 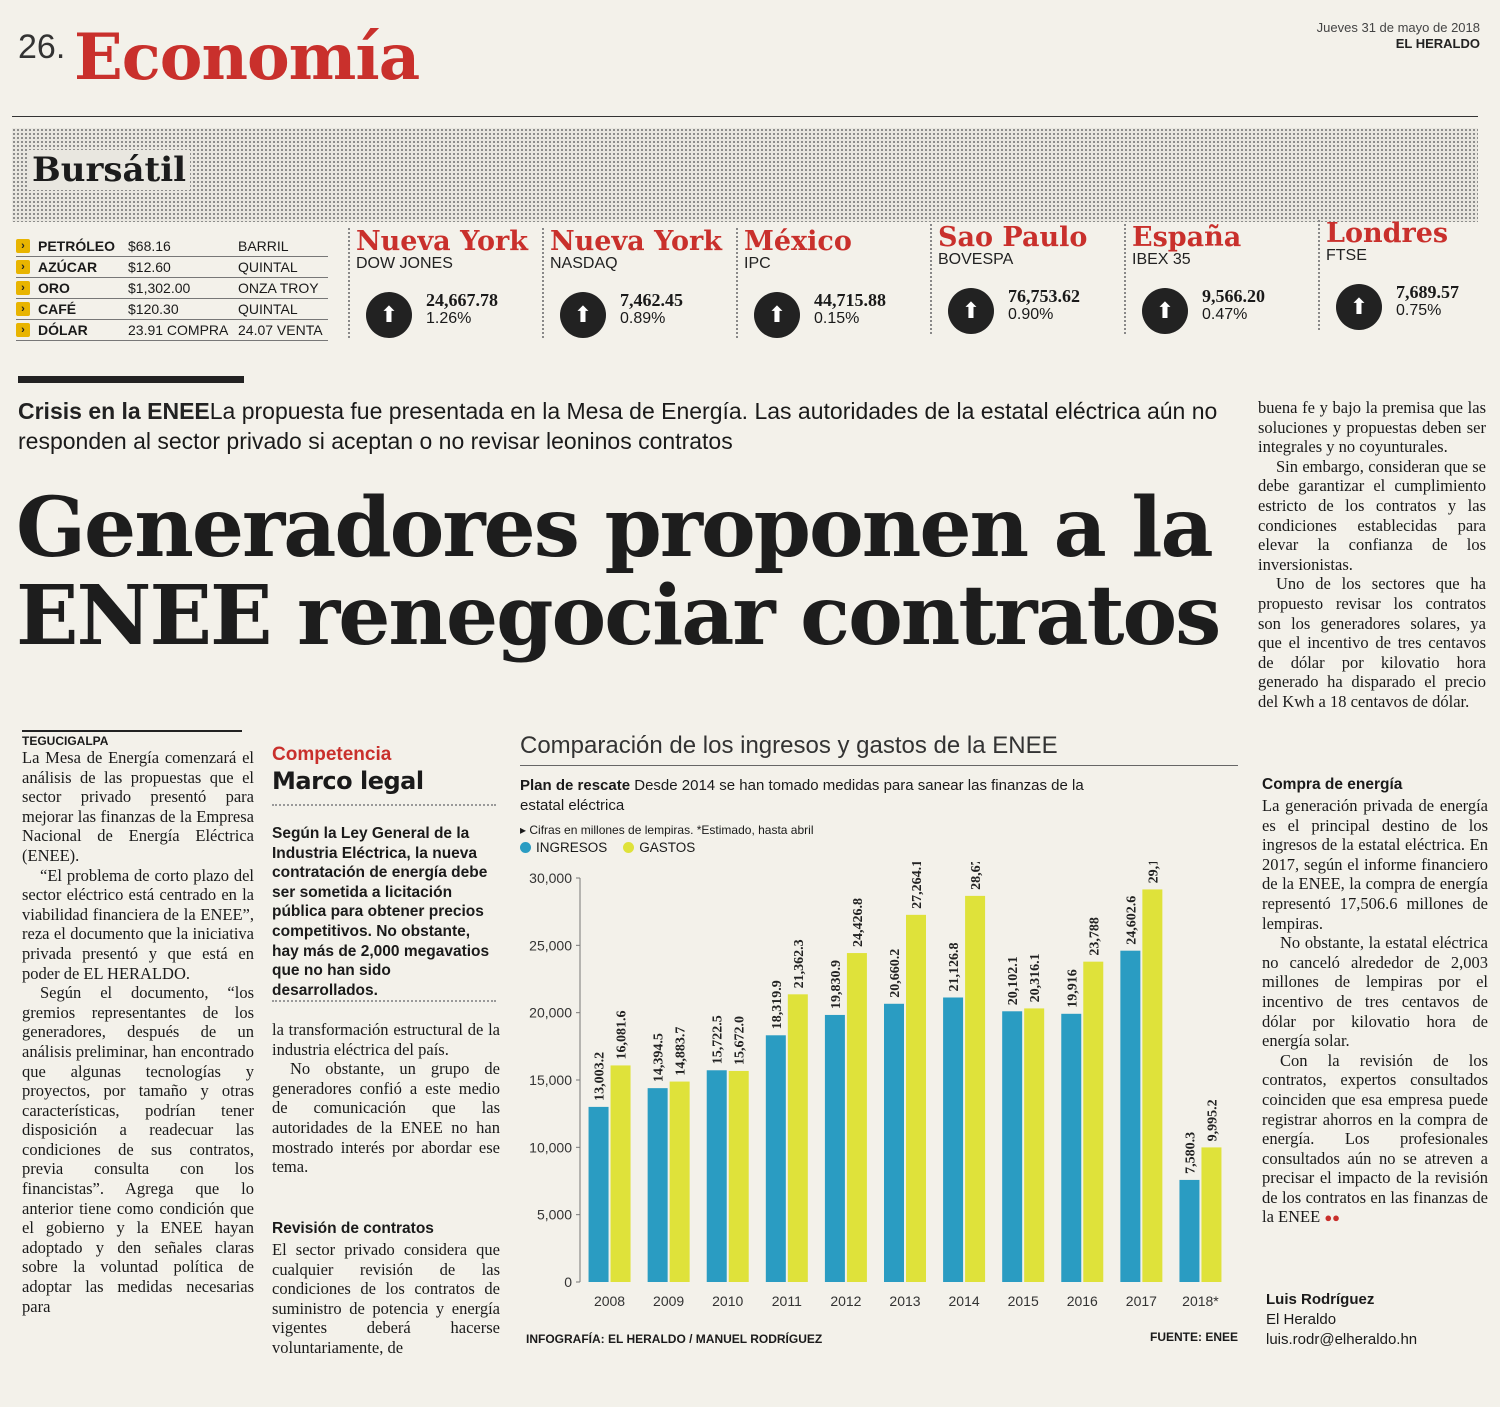 What do you see at coordinates (114, 411) in the screenshot?
I see `kicker: Crisis en la ENEE` at bounding box center [114, 411].